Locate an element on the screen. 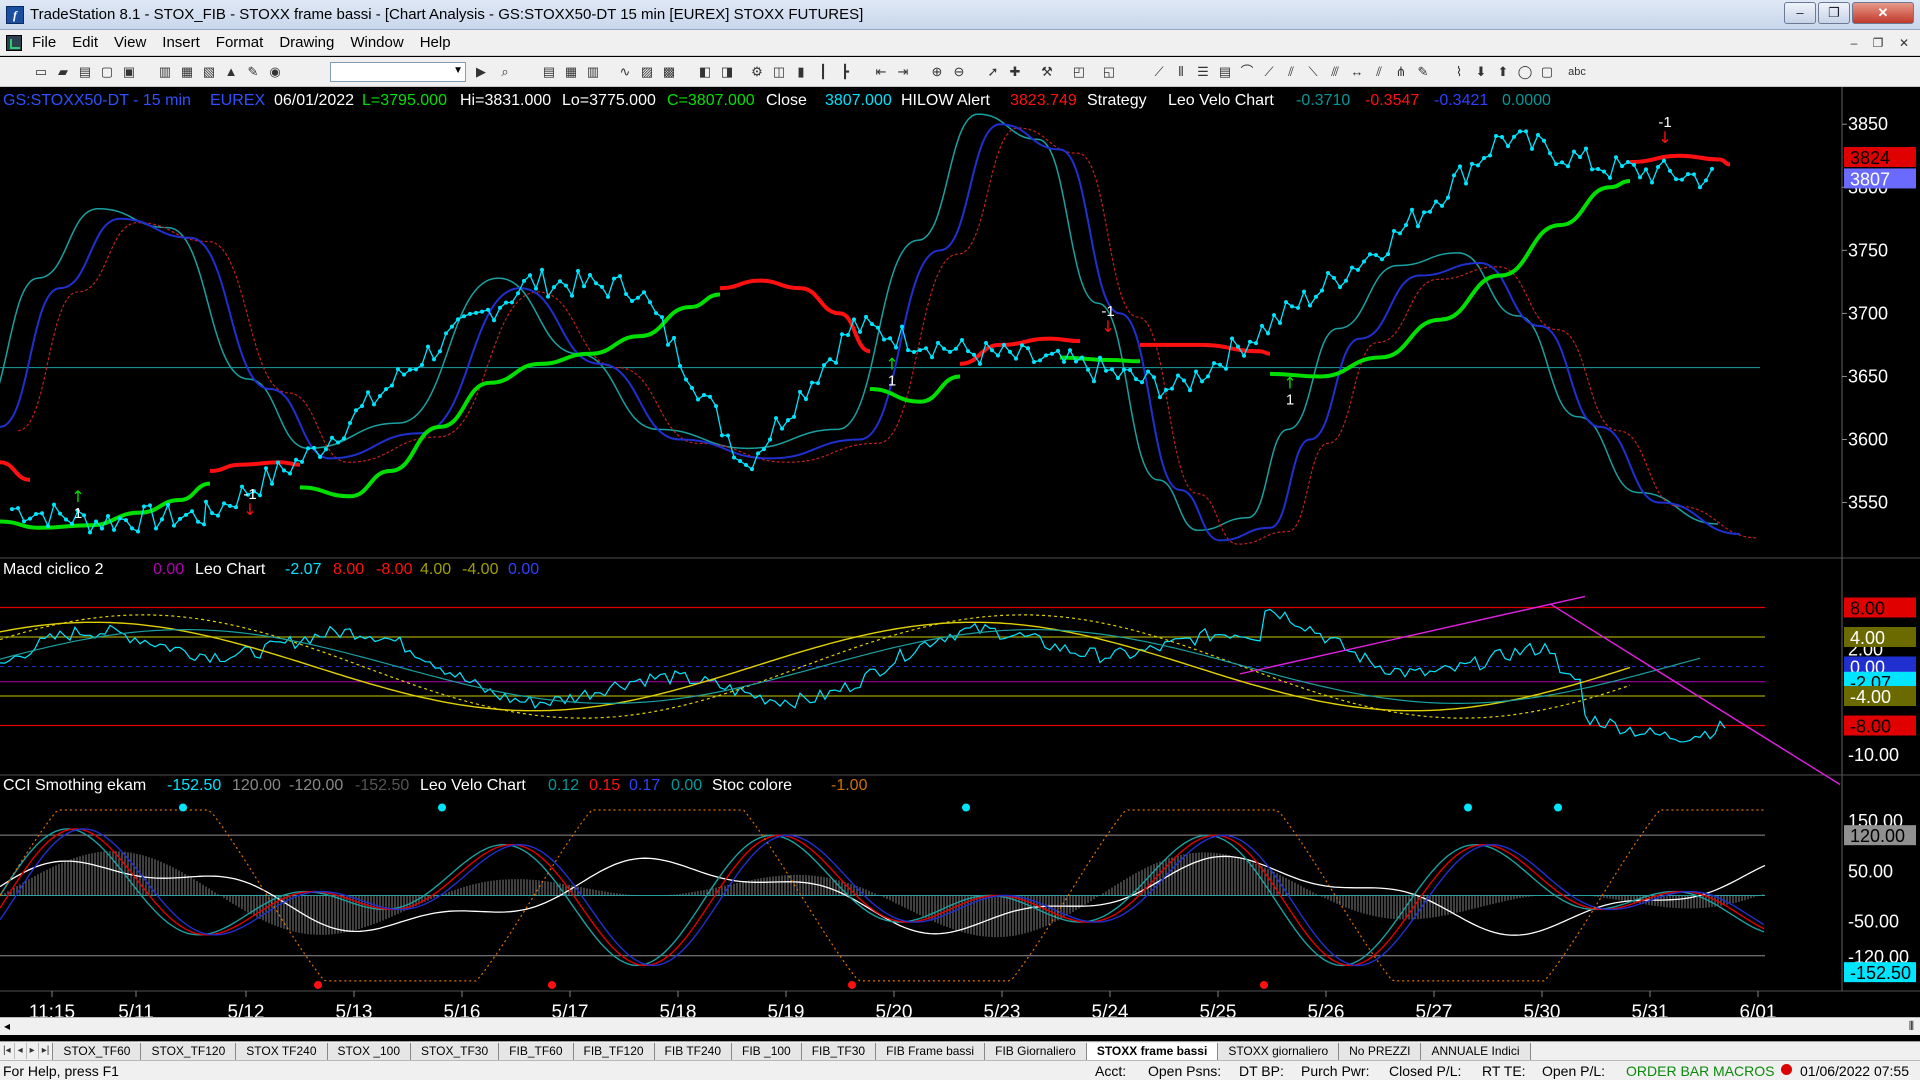 The height and width of the screenshot is (1080, 1920). windows-icon: ◨ is located at coordinates (727, 71).